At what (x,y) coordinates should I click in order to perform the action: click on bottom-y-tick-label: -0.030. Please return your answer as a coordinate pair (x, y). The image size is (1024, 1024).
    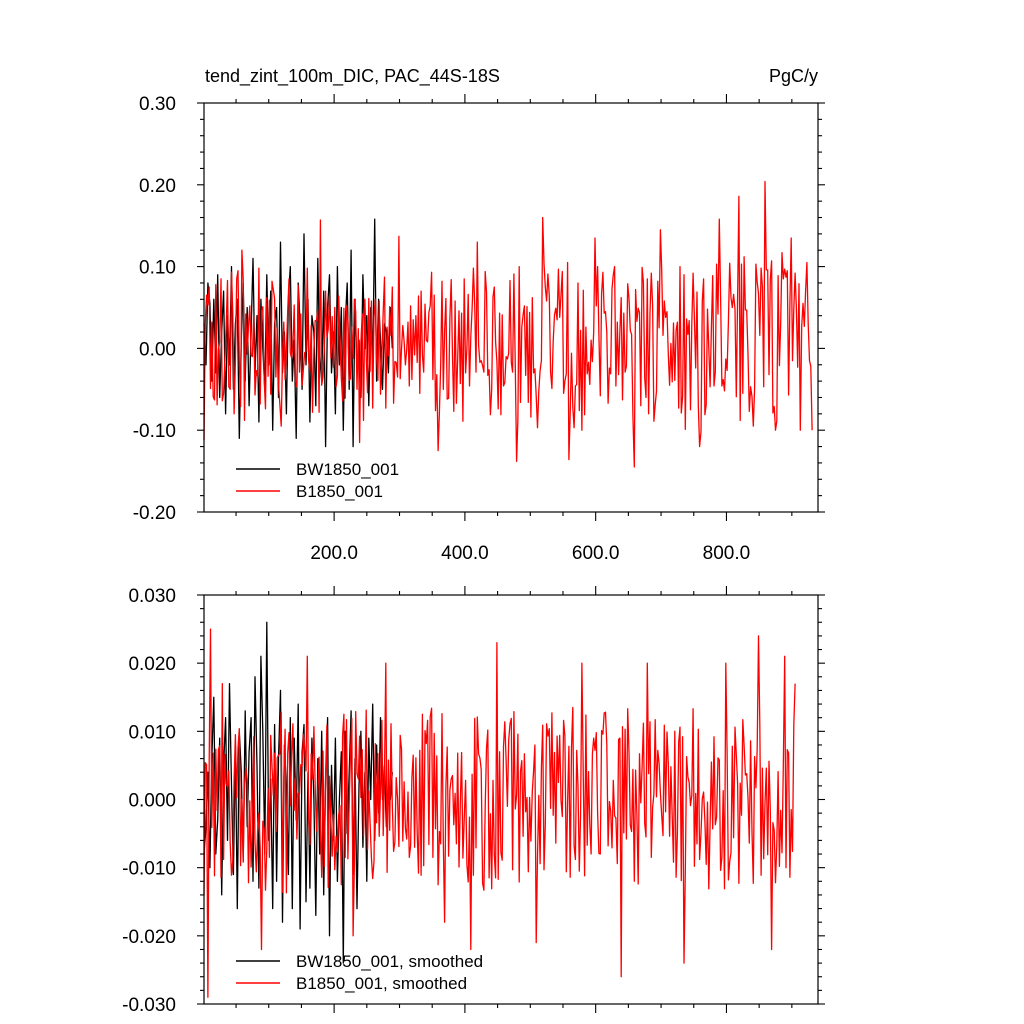
    Looking at the image, I should click on (149, 1005).